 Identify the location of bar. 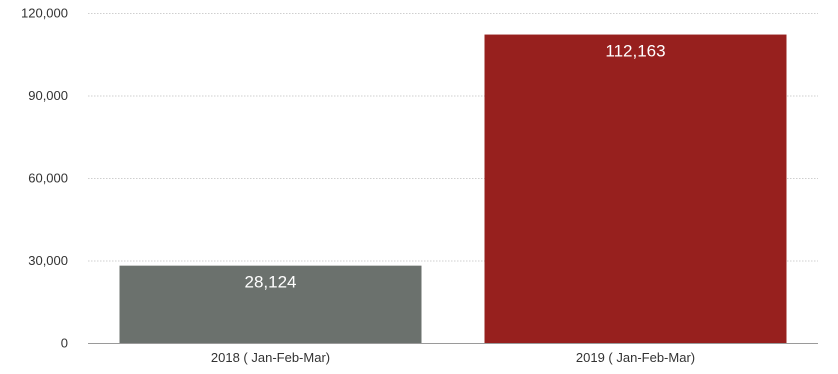
(270, 304).